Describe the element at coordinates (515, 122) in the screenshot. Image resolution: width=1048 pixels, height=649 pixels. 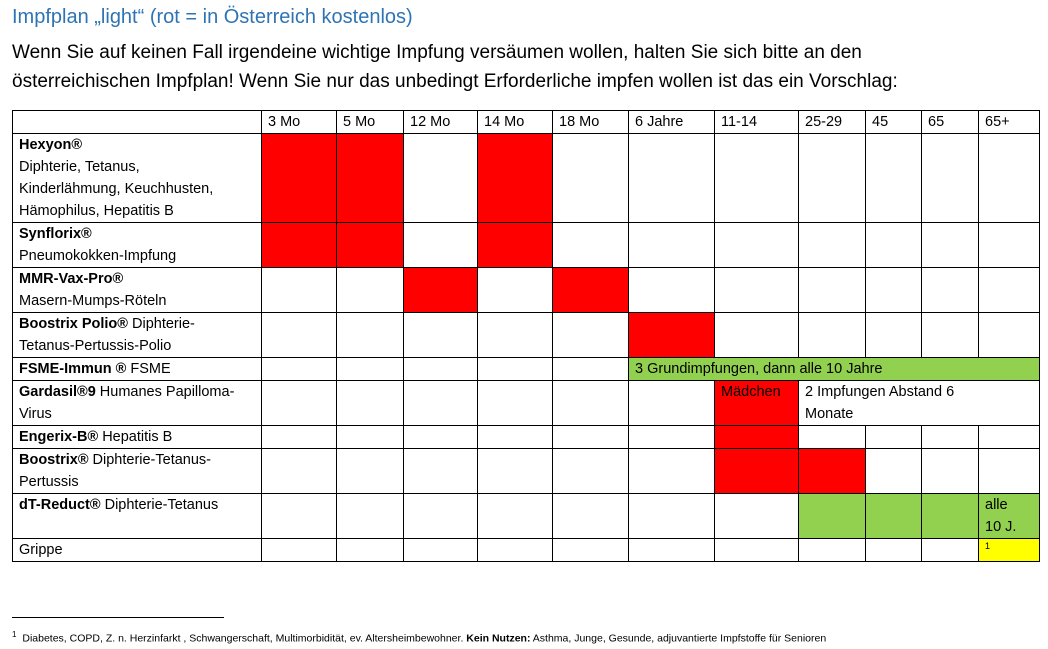
I see `column-header: 14 Mo` at that location.